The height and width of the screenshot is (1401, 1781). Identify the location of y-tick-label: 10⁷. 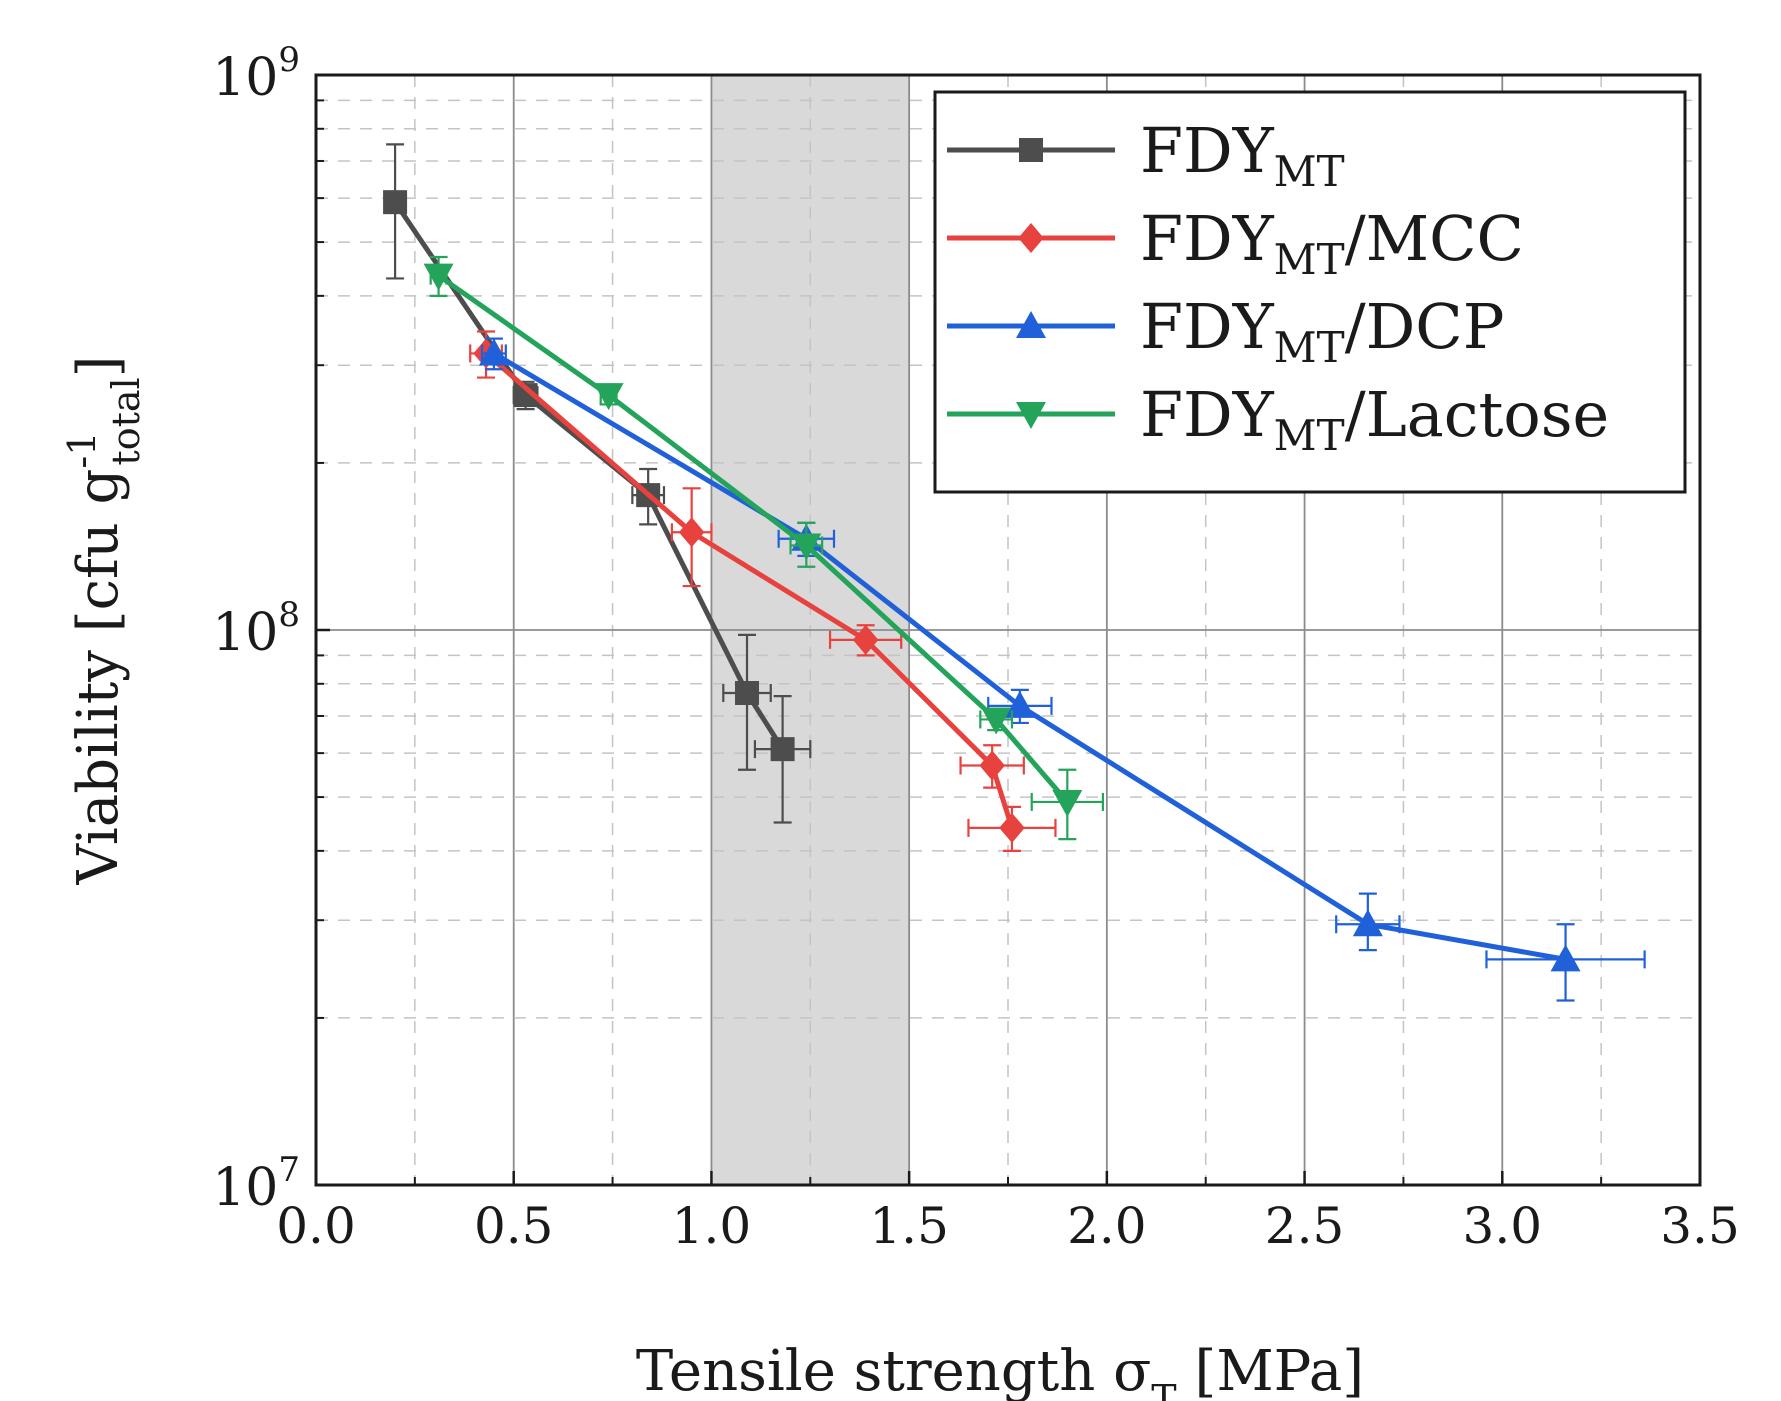
(256, 1184).